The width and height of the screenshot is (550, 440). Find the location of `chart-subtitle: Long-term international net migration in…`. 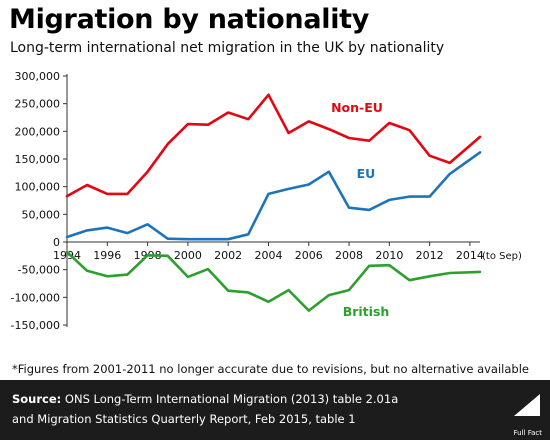

chart-subtitle: Long-term international net migration in… is located at coordinates (227, 48).